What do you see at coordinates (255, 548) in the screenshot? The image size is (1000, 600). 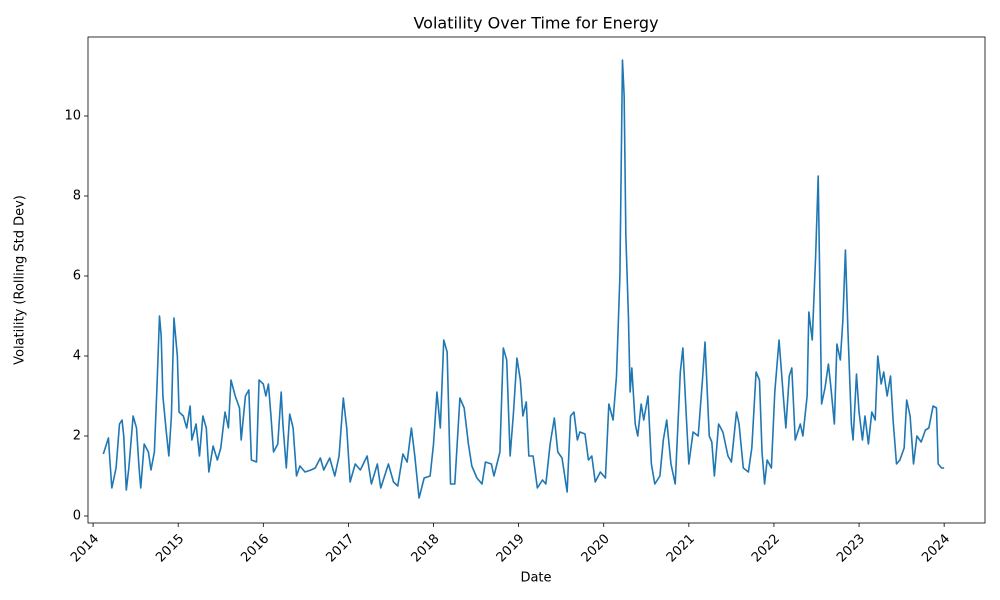 I see `x-tick-label: 2016` at bounding box center [255, 548].